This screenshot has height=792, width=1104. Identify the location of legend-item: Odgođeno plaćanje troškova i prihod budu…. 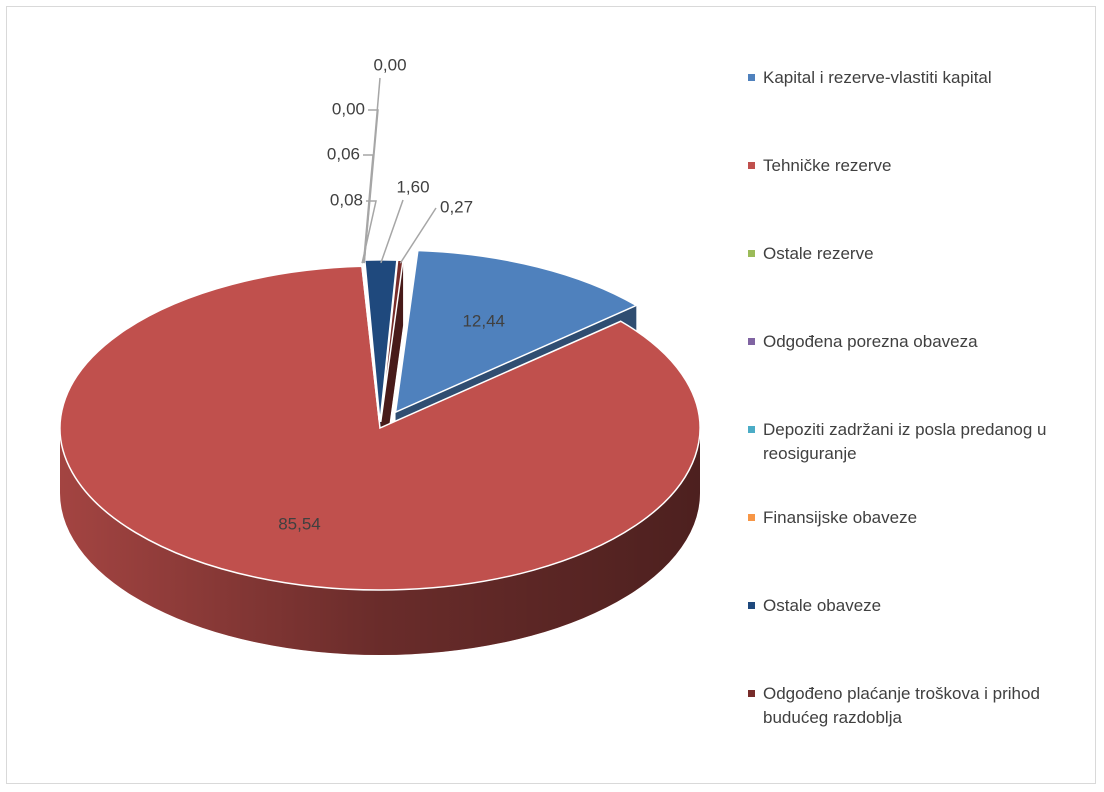
(898, 706).